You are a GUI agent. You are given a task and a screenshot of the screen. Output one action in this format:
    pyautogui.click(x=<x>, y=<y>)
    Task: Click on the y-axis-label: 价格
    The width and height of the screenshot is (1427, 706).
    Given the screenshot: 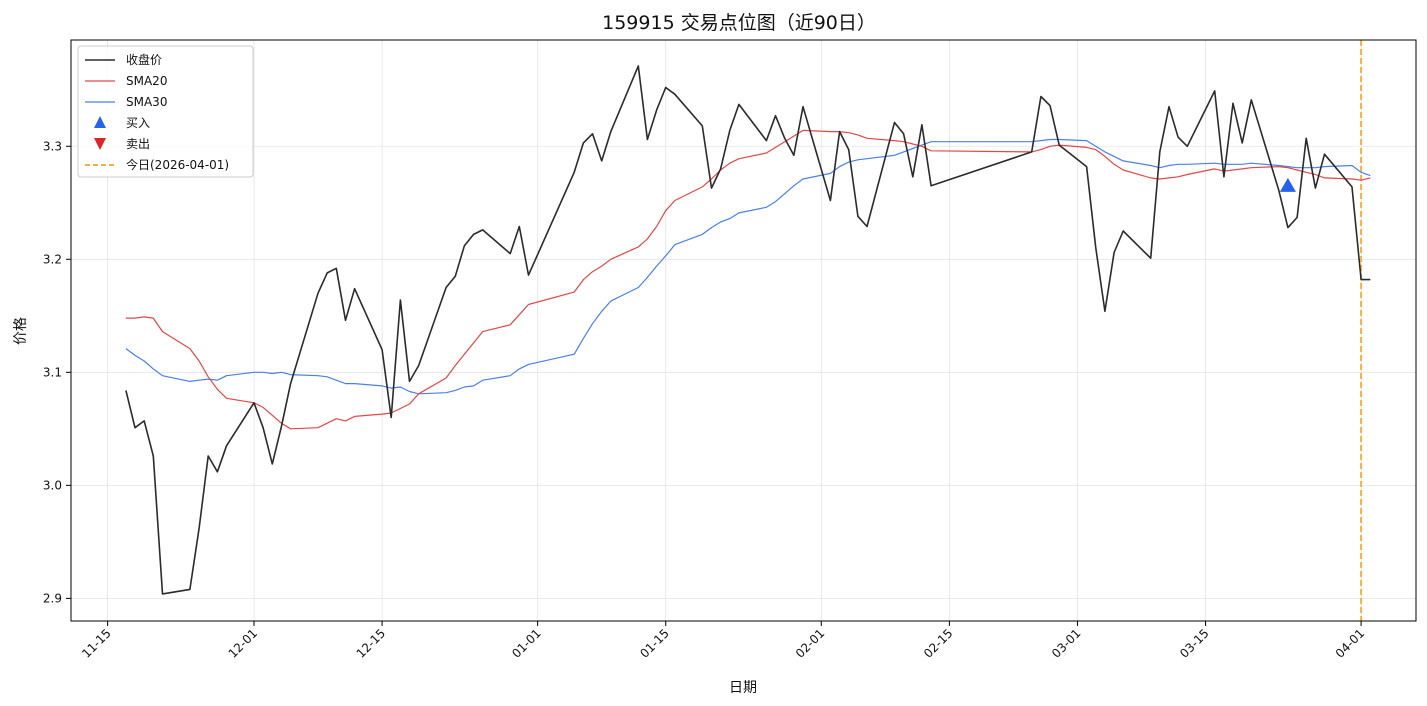 What is the action you would take?
    pyautogui.click(x=21, y=331)
    